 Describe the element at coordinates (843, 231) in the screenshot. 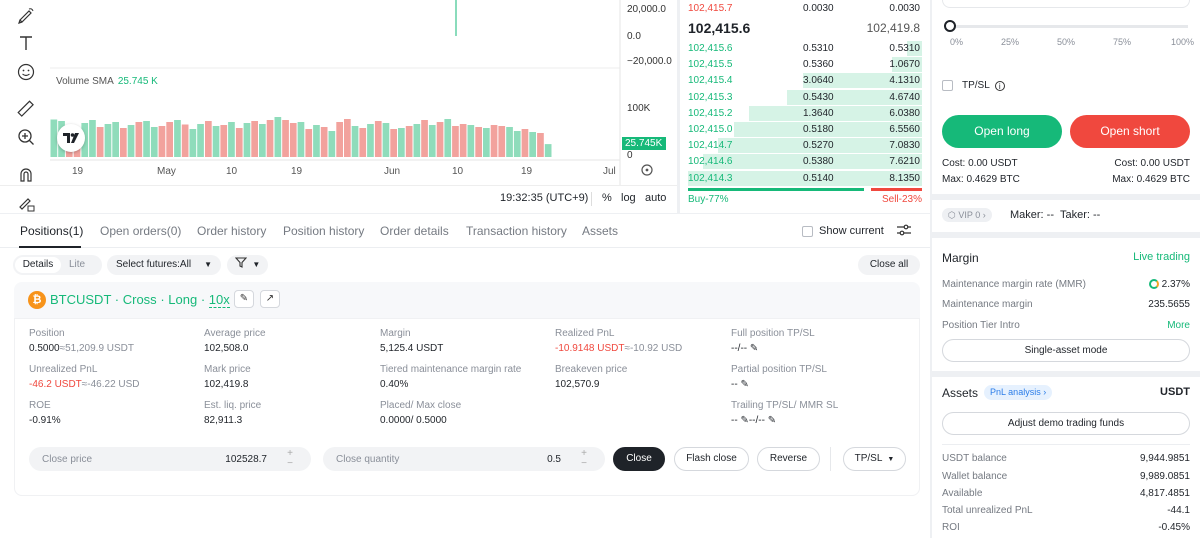

I see `show-current-toggle: Show current` at that location.